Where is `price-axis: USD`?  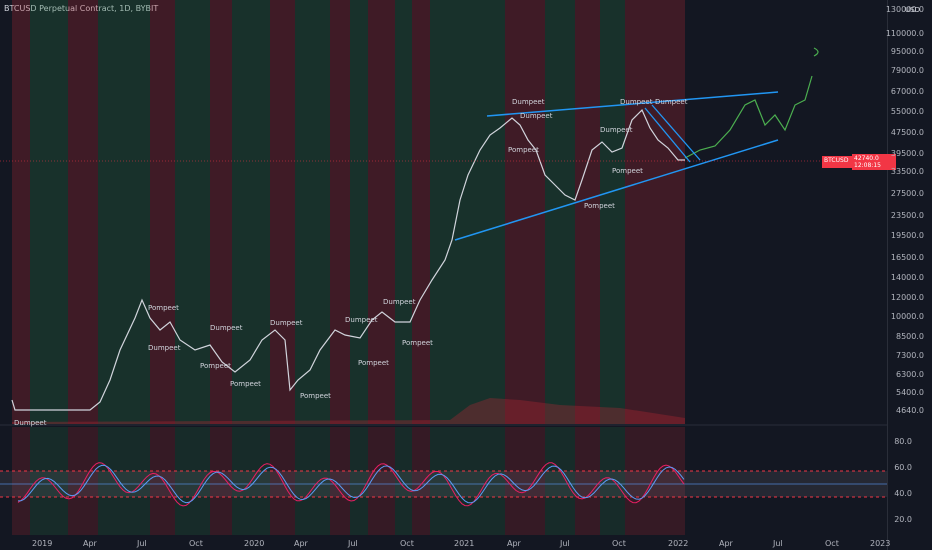
price-axis: USD is located at coordinates (909, 275).